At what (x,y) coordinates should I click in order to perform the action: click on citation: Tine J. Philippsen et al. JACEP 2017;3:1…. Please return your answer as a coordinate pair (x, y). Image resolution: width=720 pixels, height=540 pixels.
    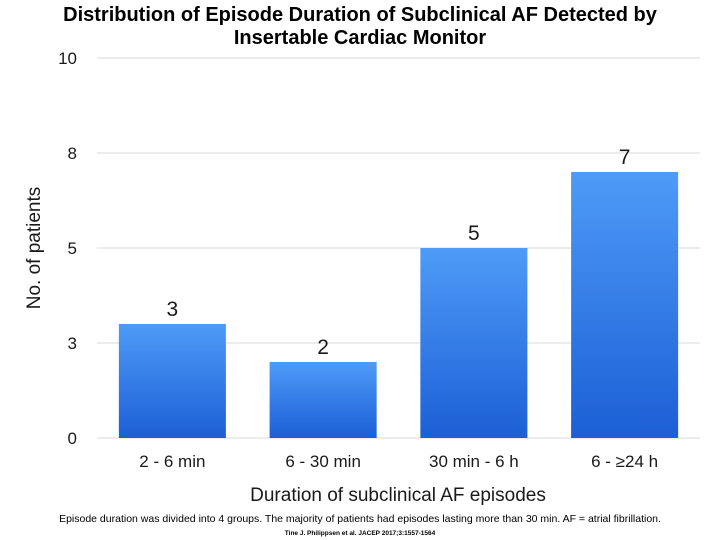
    Looking at the image, I should click on (360, 533).